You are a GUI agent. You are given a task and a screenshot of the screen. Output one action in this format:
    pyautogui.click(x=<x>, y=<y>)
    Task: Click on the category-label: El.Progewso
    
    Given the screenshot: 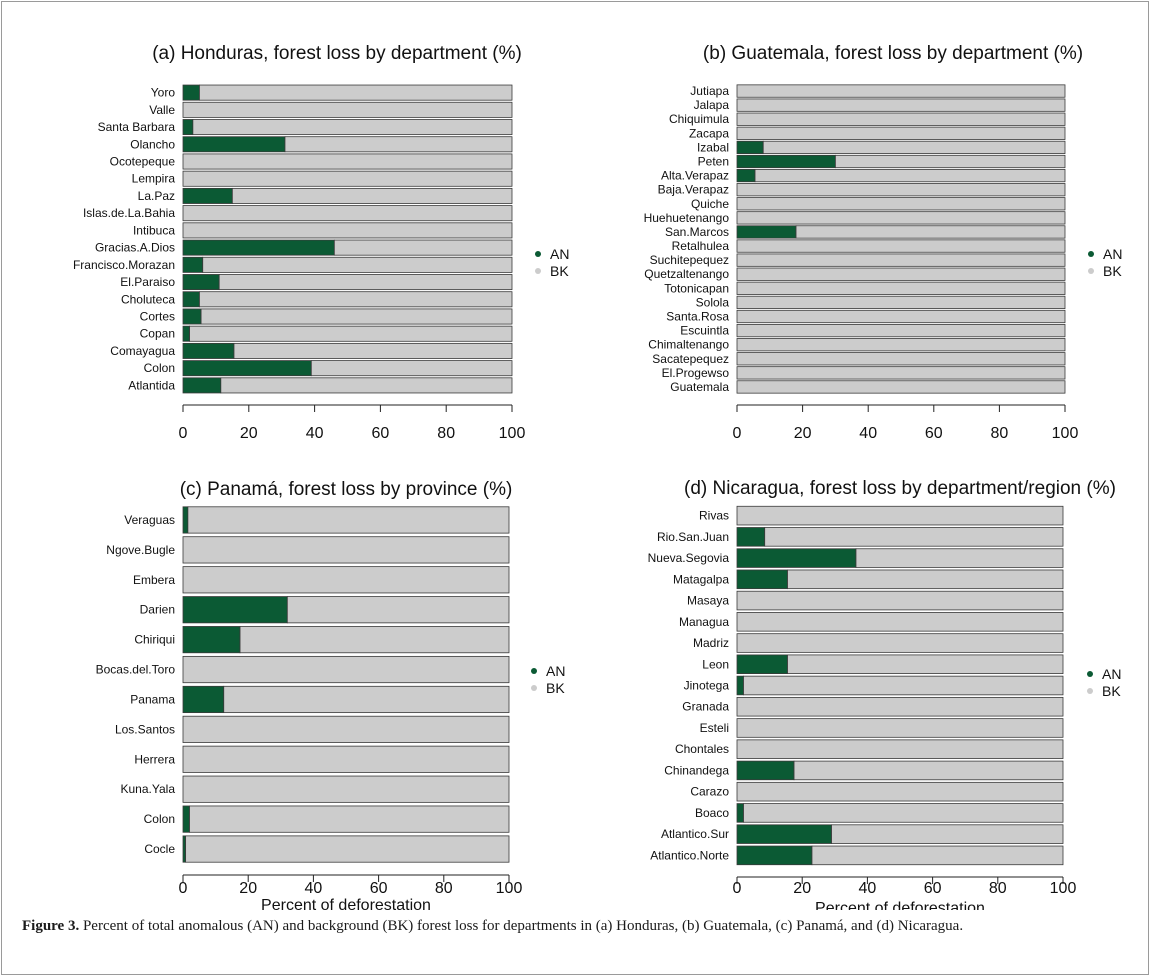 What is the action you would take?
    pyautogui.click(x=696, y=373)
    